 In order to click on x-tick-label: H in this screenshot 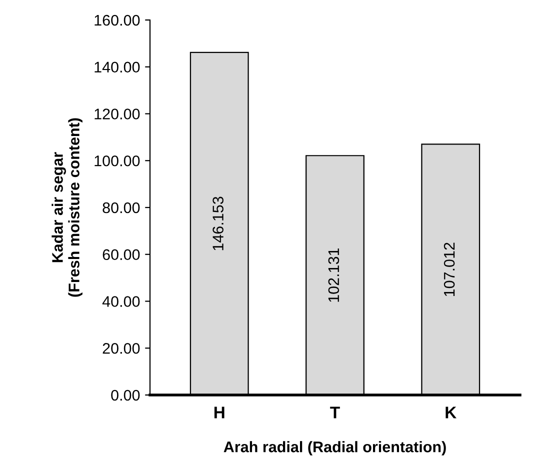, I will do `click(219, 412)`.